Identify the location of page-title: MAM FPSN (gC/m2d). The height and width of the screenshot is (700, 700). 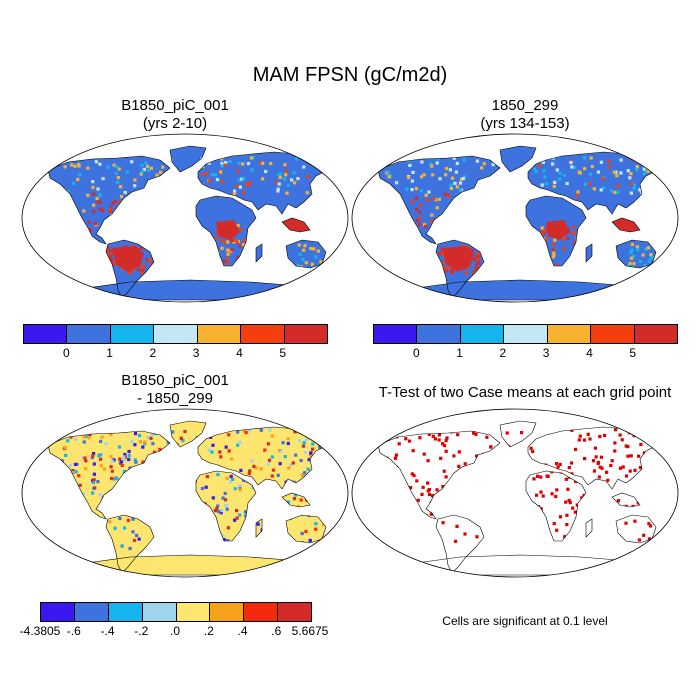
(350, 75).